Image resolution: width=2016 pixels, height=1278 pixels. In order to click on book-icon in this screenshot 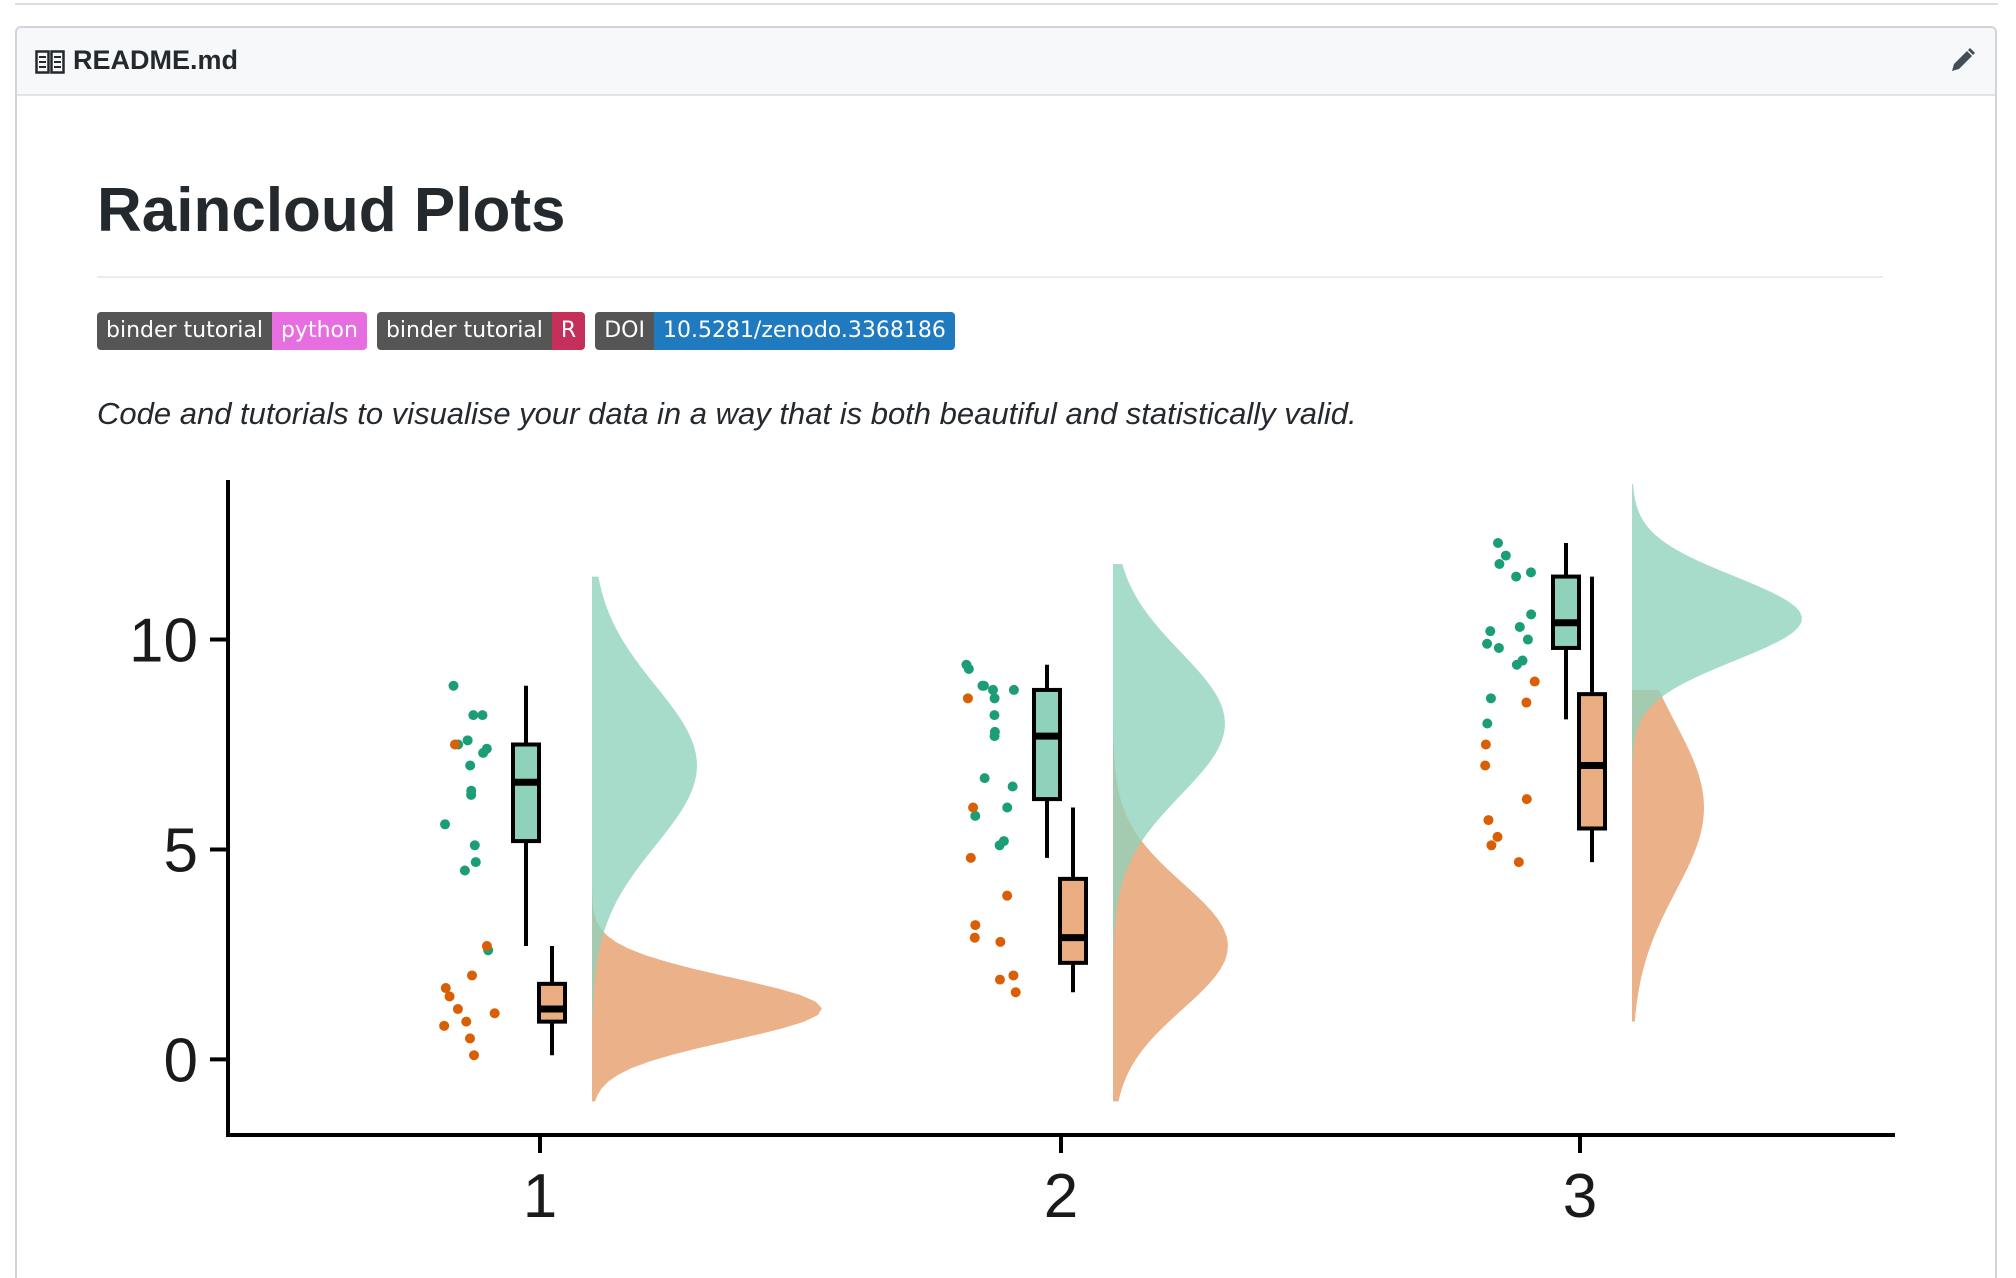, I will do `click(50, 62)`.